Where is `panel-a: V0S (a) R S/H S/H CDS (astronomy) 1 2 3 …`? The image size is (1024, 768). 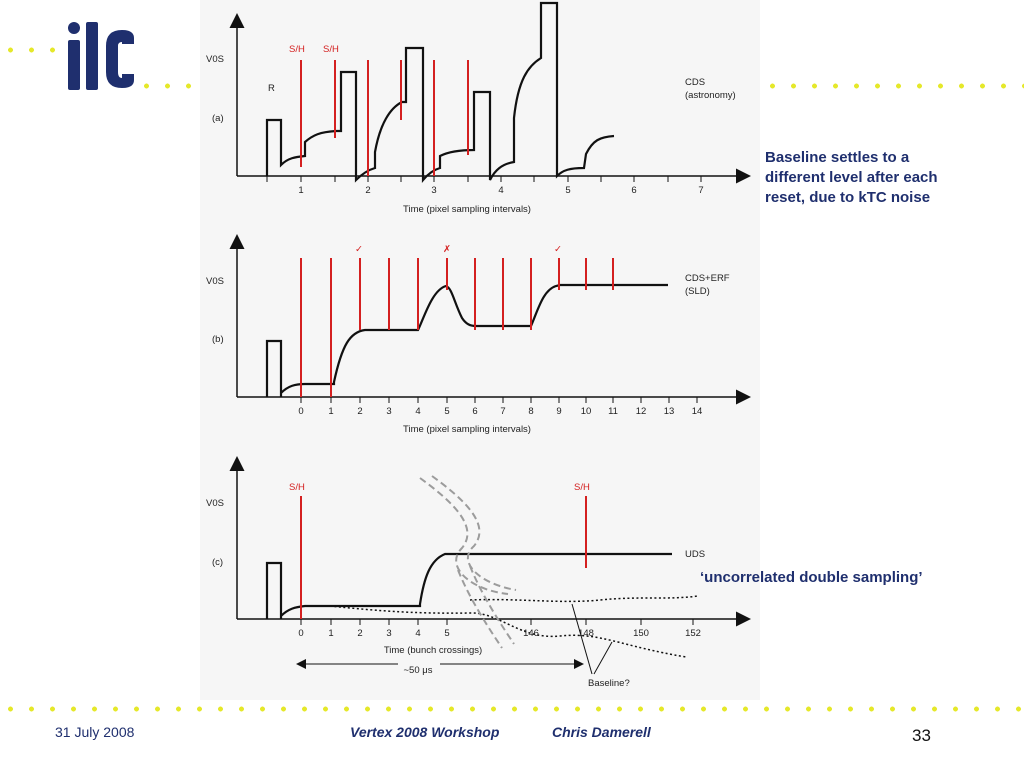
panel-a: V0S (a) R S/H S/H CDS (astronomy) 1 2 3 … is located at coordinates (478, 108).